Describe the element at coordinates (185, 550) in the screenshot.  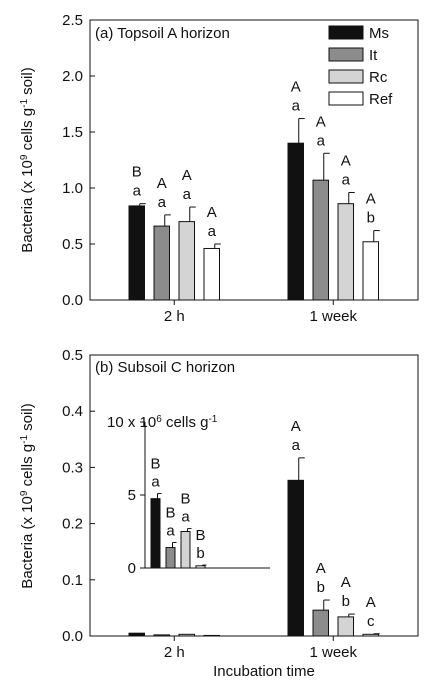
I see `inset-bar-rc` at that location.